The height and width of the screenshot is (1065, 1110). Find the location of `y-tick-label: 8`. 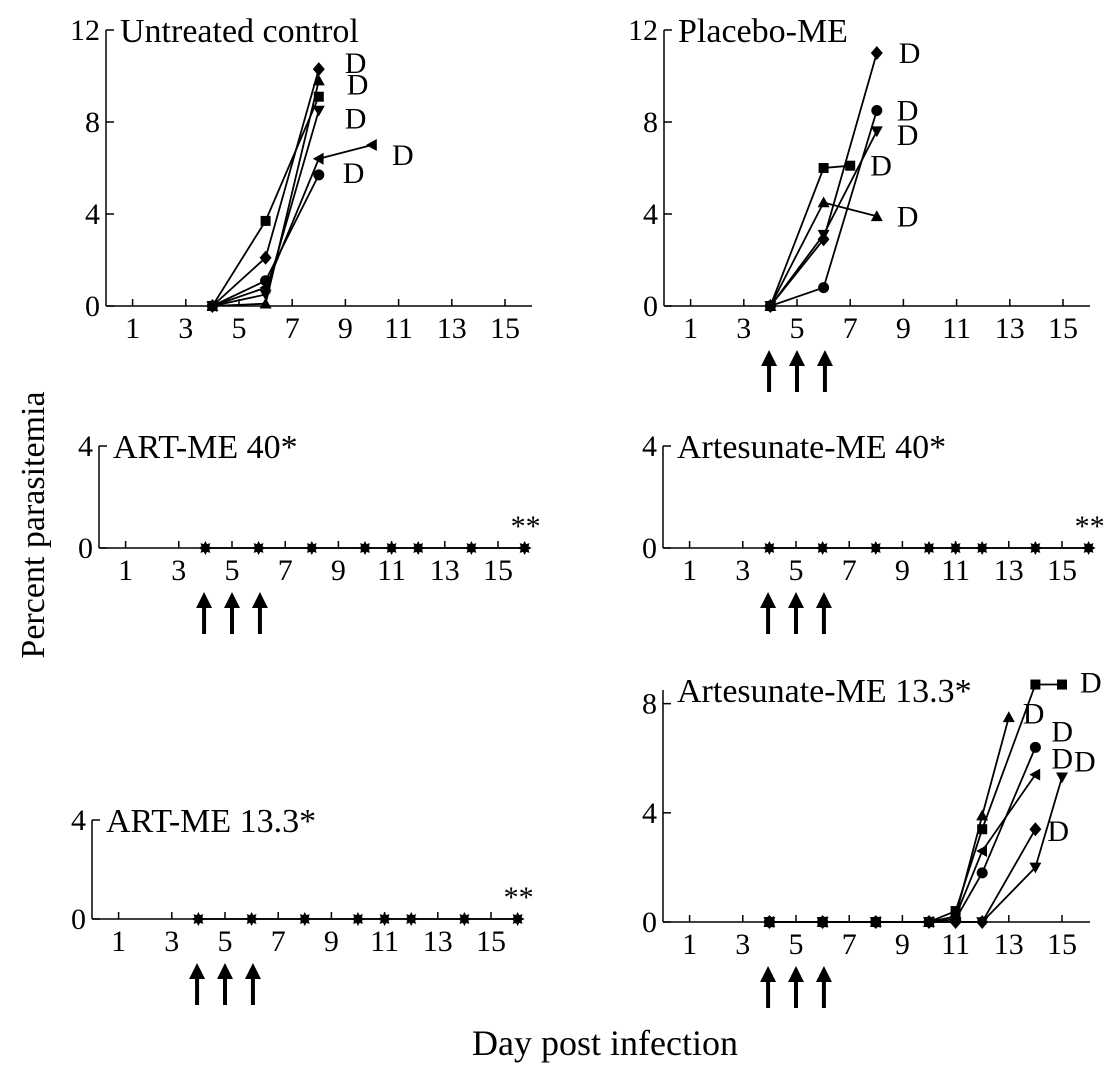

y-tick-label: 8 is located at coordinates (92, 122).